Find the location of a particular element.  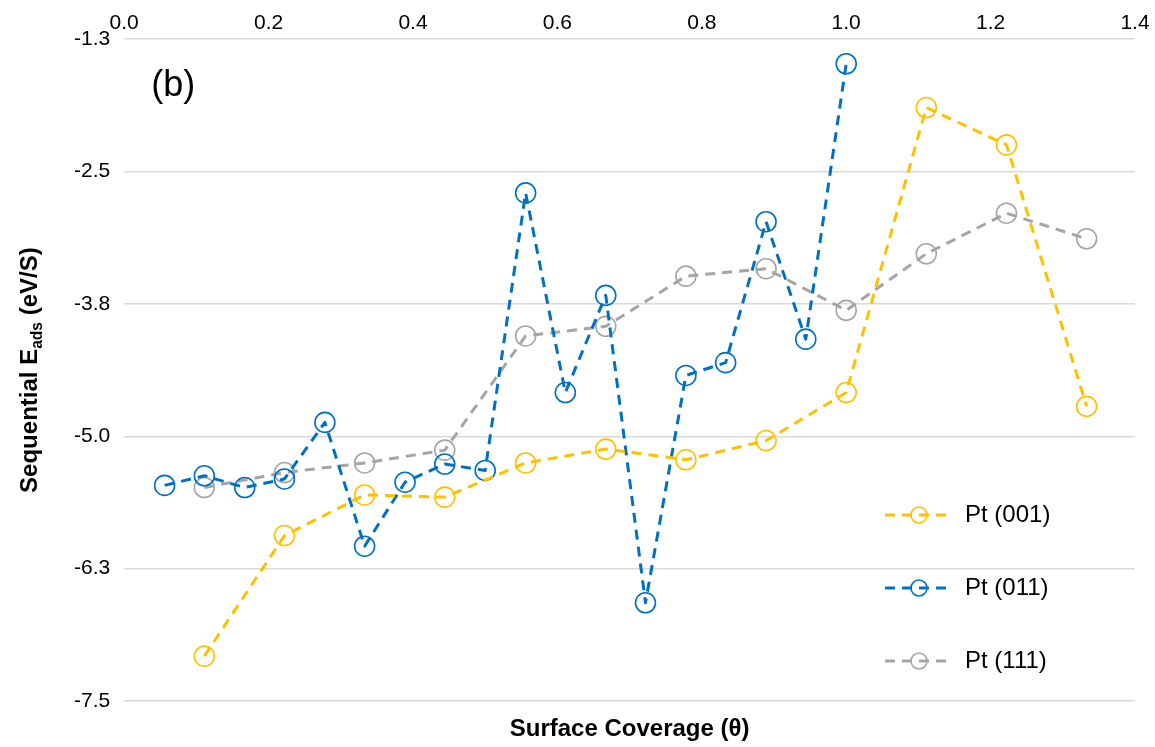

x-tick-label: 0.8 is located at coordinates (702, 22).